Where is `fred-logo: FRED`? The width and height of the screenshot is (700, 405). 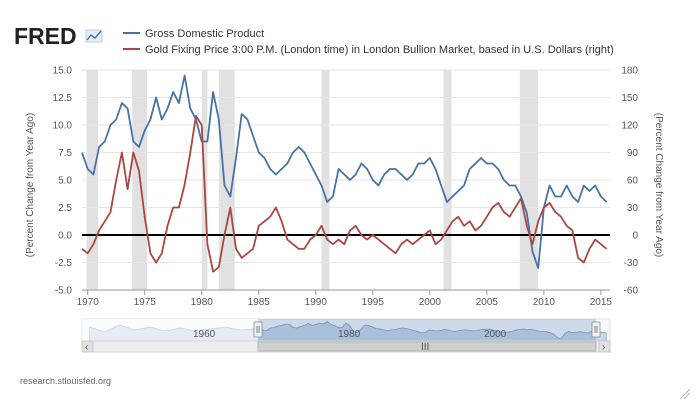
fred-logo: FRED is located at coordinates (58, 36).